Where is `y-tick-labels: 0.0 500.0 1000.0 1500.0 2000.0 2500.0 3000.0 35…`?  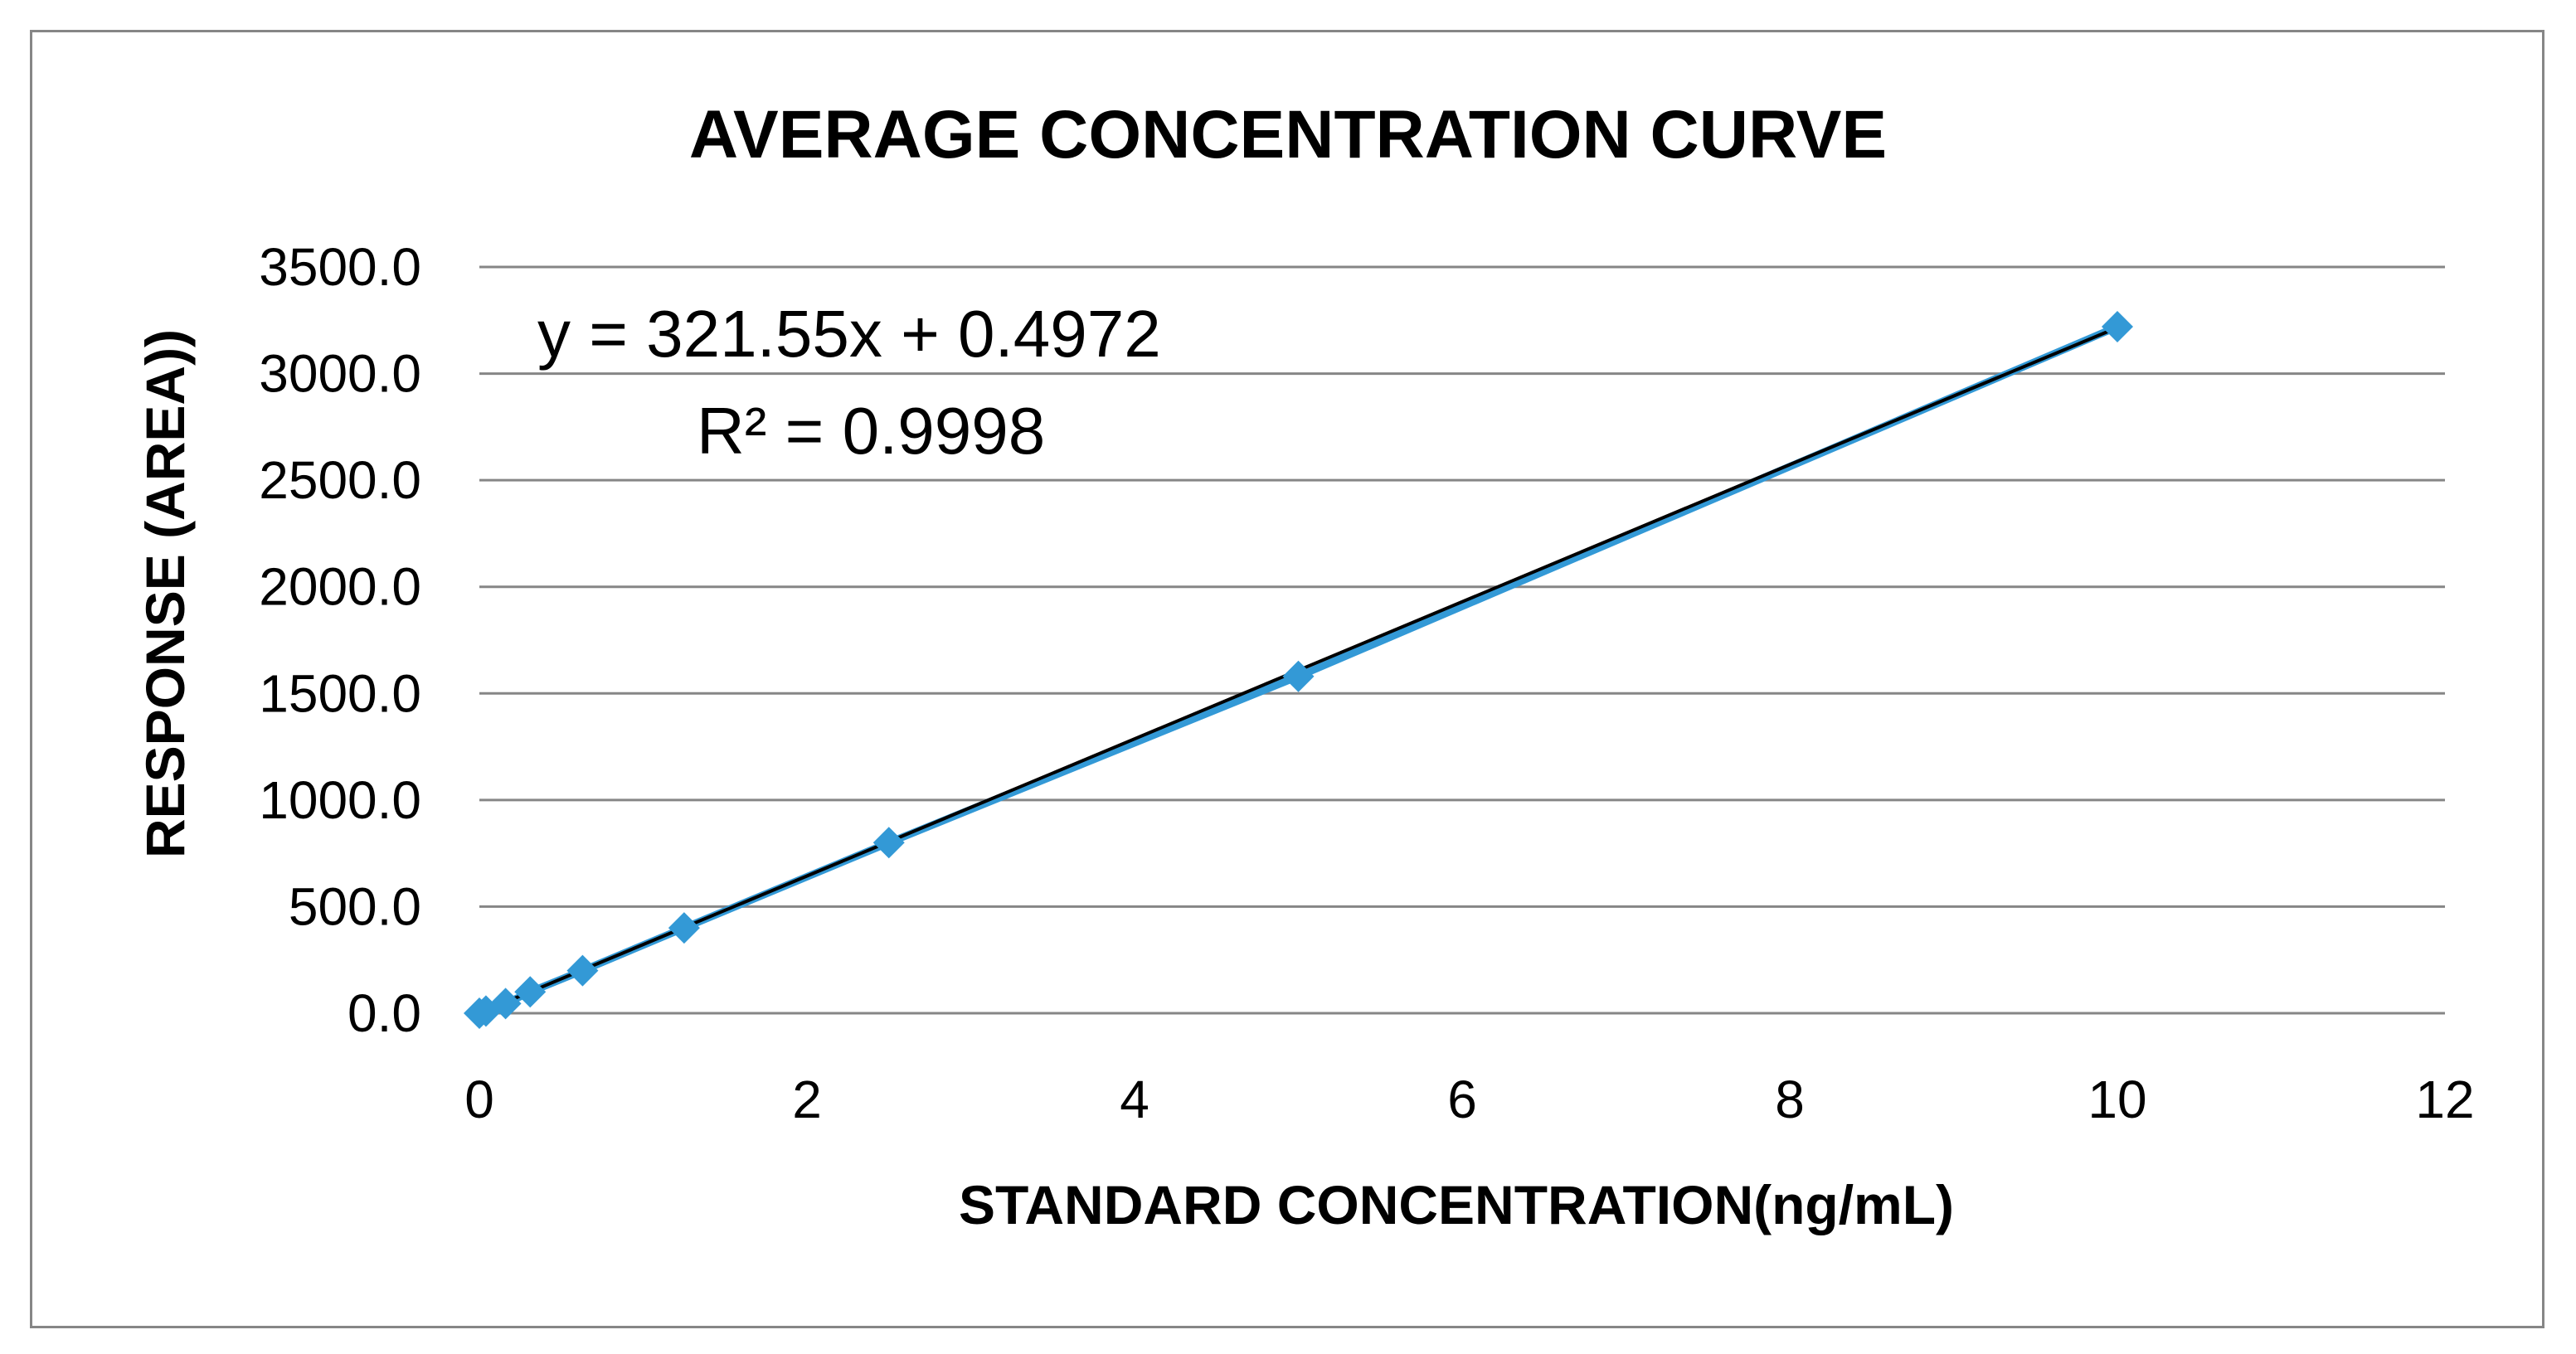
y-tick-labels: 0.0 500.0 1000.0 1500.0 2000.0 2500.0 3000.0 35… is located at coordinates (340, 640).